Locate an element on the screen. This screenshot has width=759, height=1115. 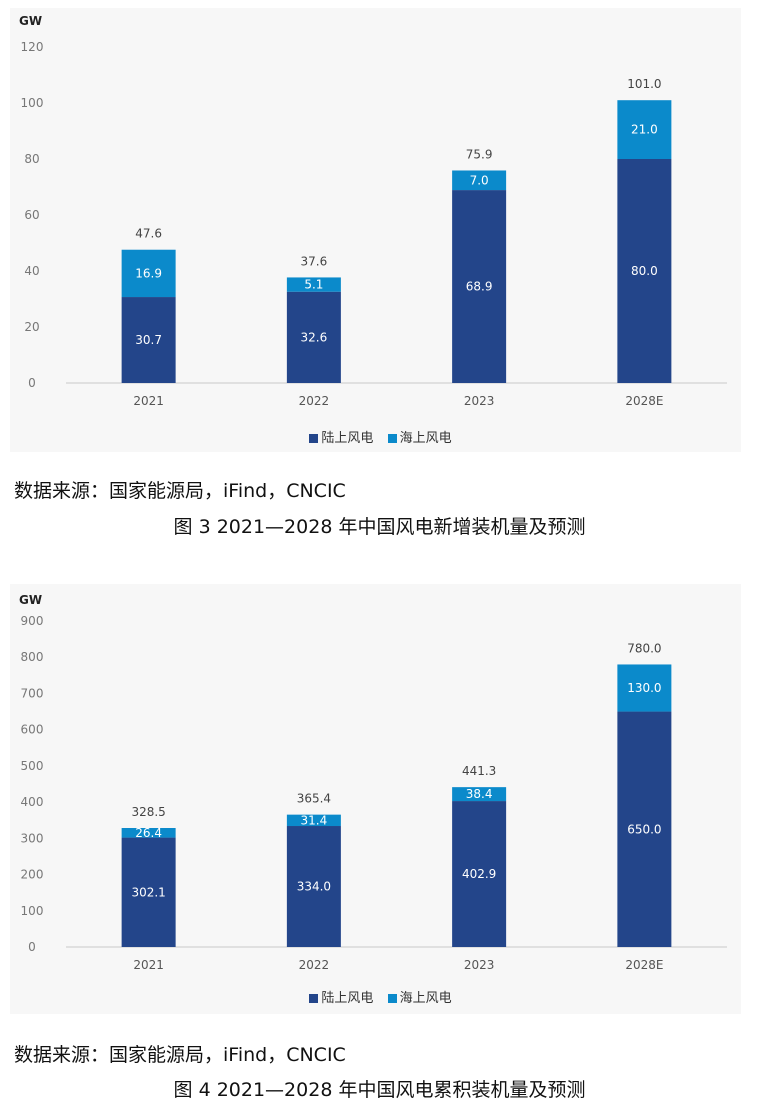
total-label: 441.3 is located at coordinates (479, 771).